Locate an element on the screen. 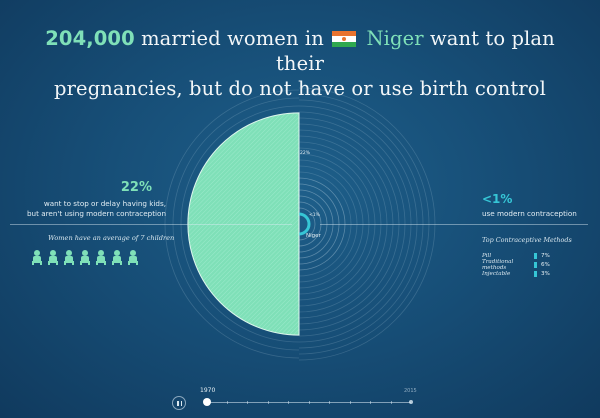  timeline-start-year: 1970 is located at coordinates (208, 390).